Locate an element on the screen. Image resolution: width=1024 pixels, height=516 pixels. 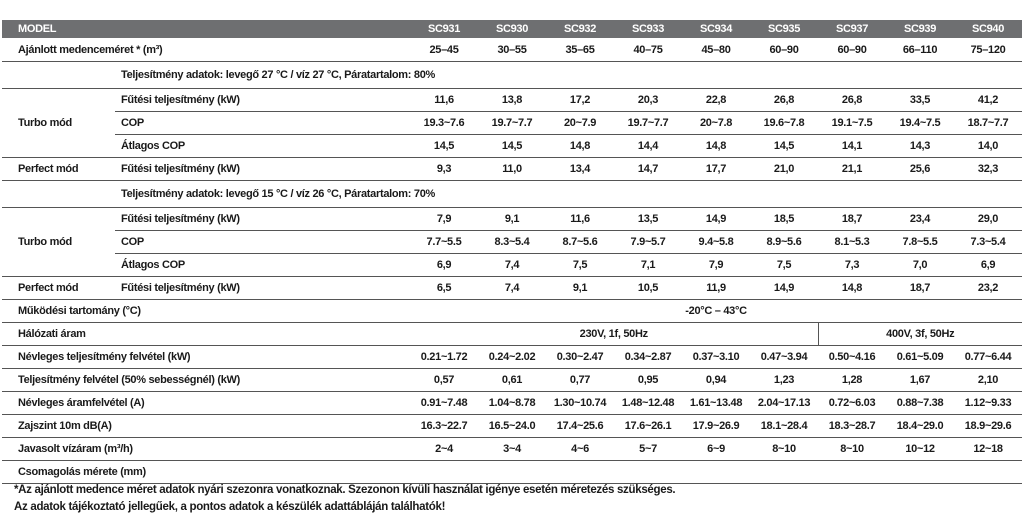
value: 8.1~5.3 is located at coordinates (852, 242).